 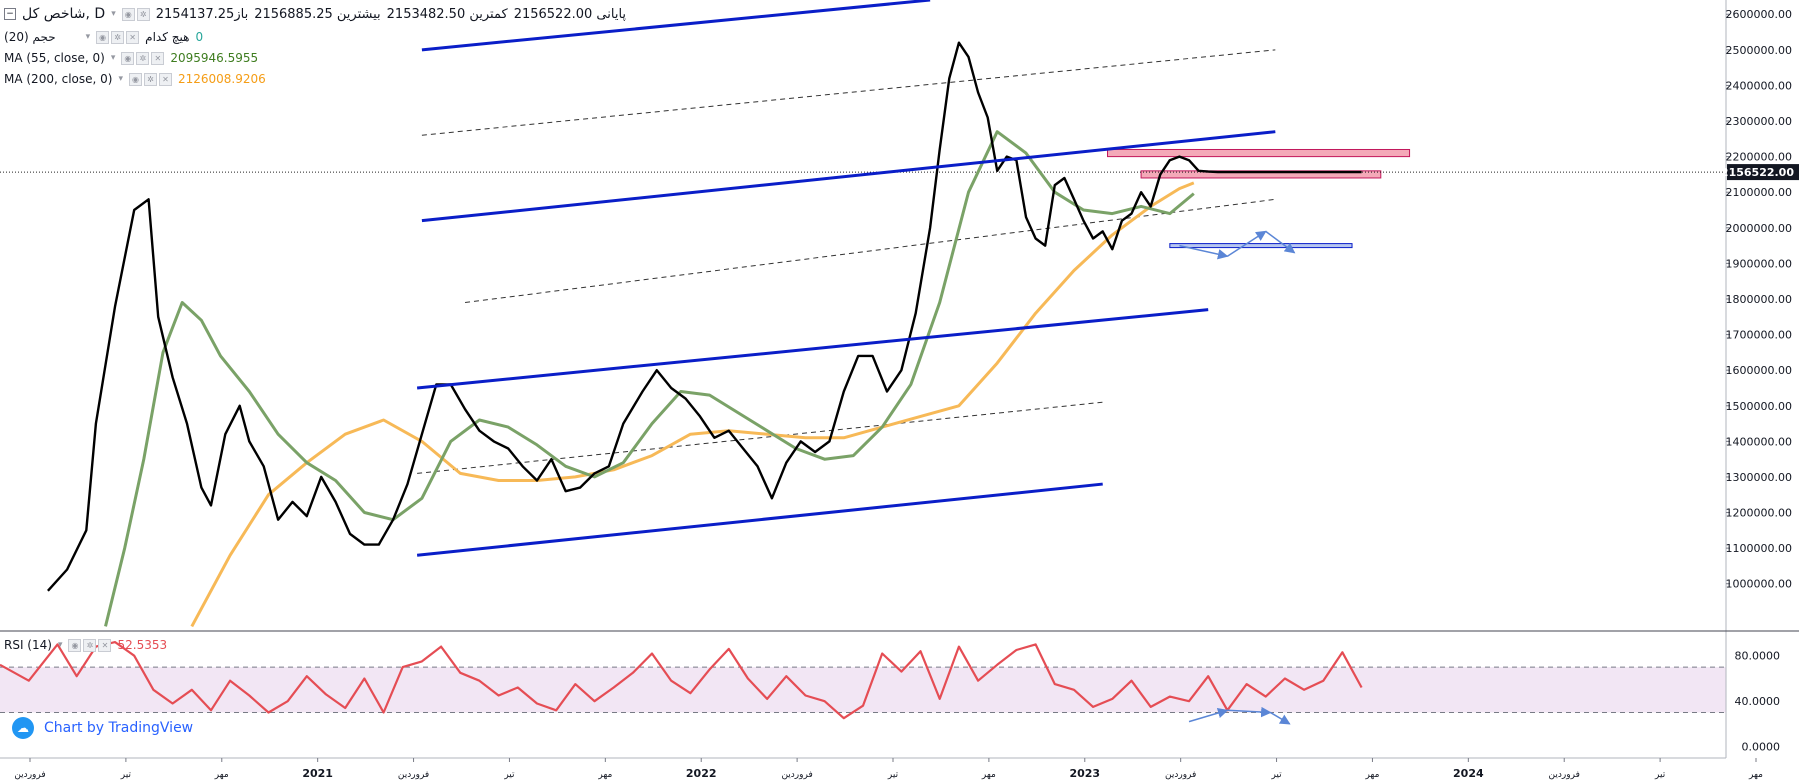 What do you see at coordinates (1759, 548) in the screenshot?
I see `price-tick-label: 1100000.00` at bounding box center [1759, 548].